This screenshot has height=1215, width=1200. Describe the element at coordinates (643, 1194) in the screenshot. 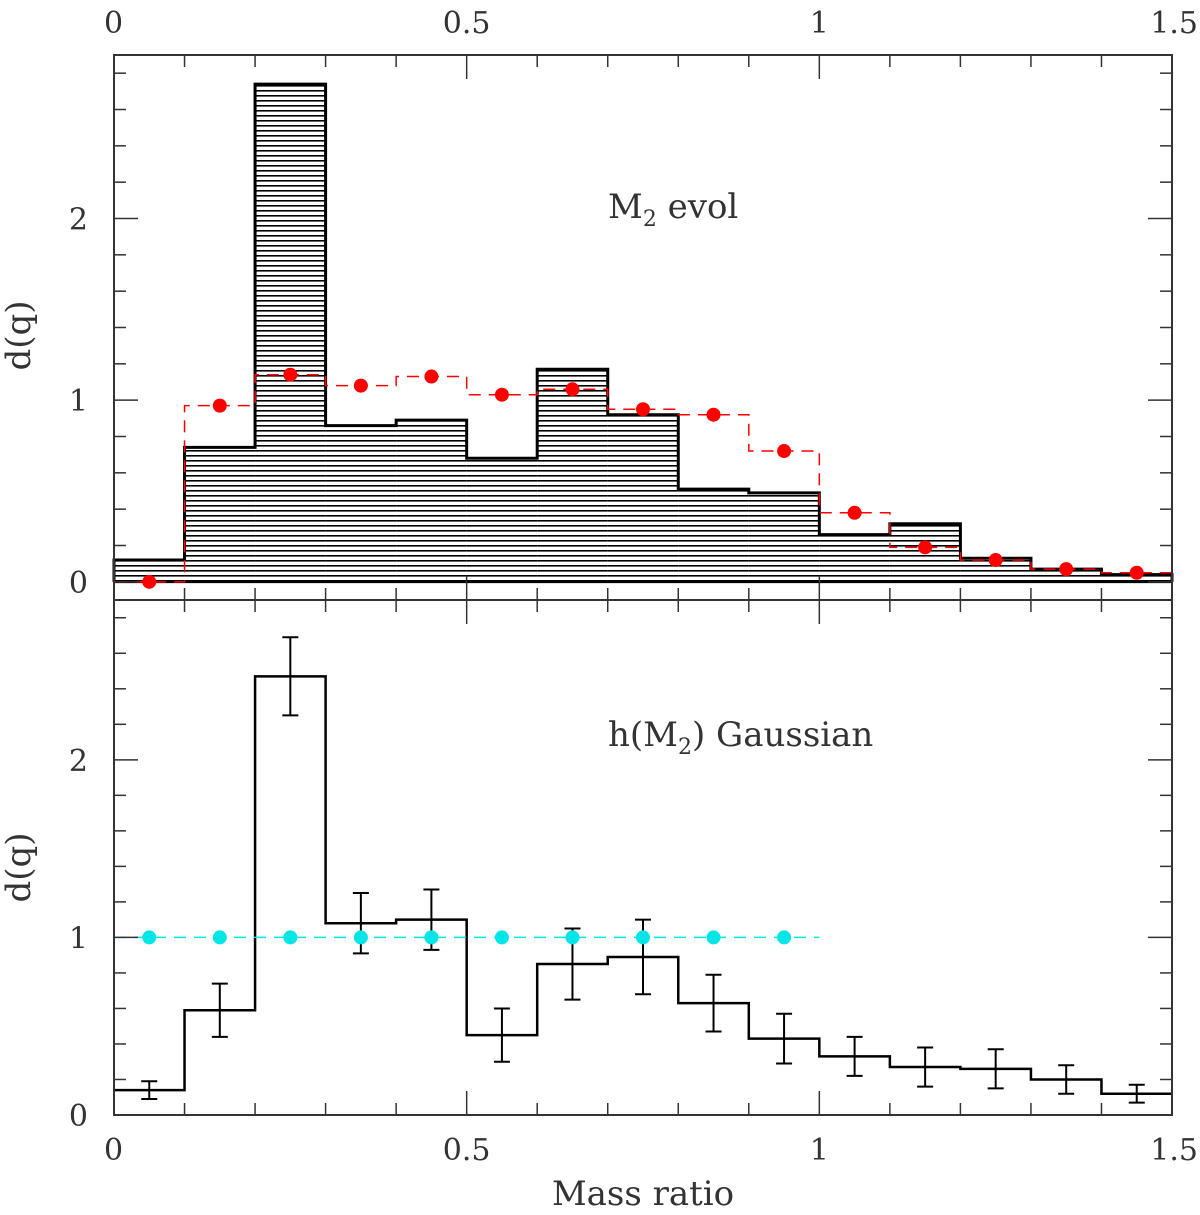

I see `x-axis-title: Mass ratio` at that location.